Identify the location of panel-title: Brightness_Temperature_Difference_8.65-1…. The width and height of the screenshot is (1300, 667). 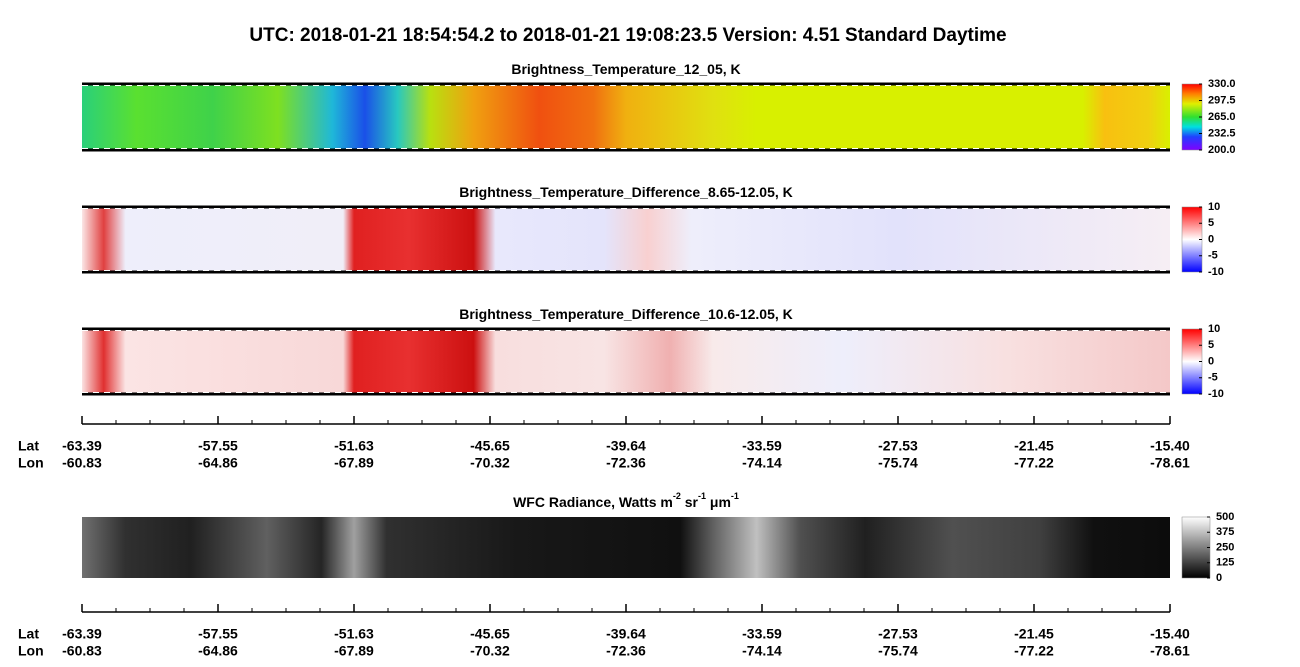
(626, 192).